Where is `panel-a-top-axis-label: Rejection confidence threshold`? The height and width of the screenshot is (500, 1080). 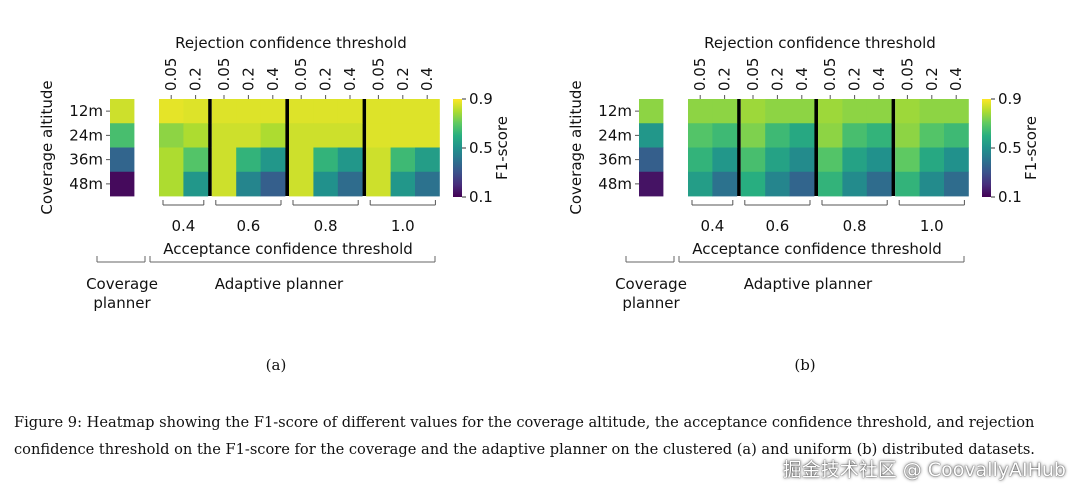 panel-a-top-axis-label: Rejection confidence threshold is located at coordinates (291, 43).